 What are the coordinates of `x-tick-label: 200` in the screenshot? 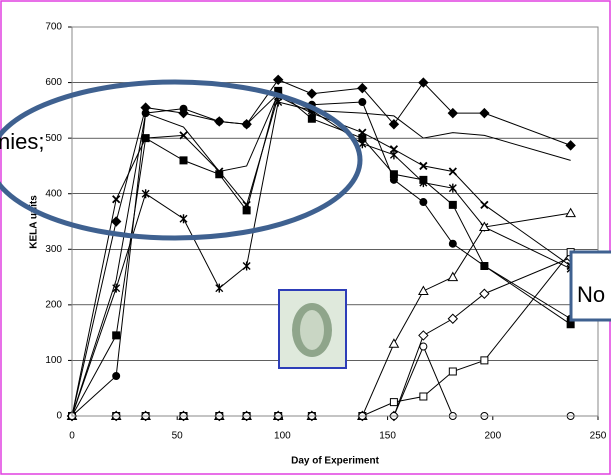 It's located at (492, 436).